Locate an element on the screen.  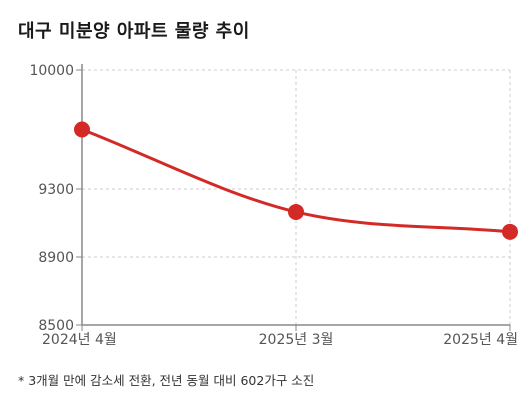
footnote: * 3개월 만에 감소세 전환, 전년 동월 대비 602가구 소진 is located at coordinates (166, 380).